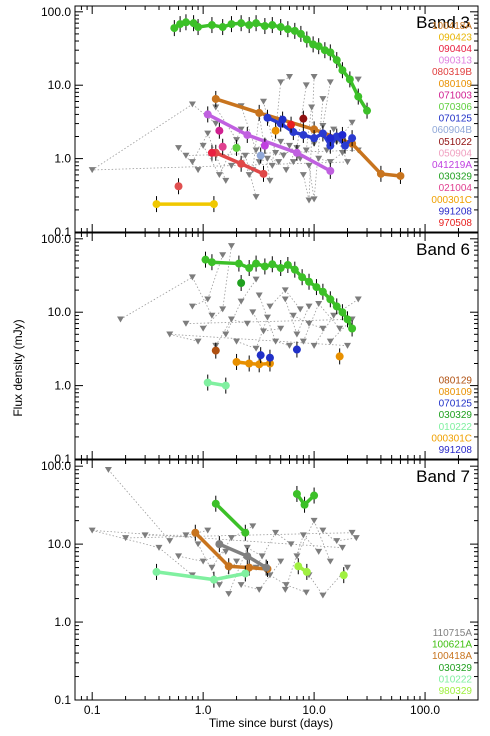  I want to click on legend-entry: 110715A, so click(453, 633).